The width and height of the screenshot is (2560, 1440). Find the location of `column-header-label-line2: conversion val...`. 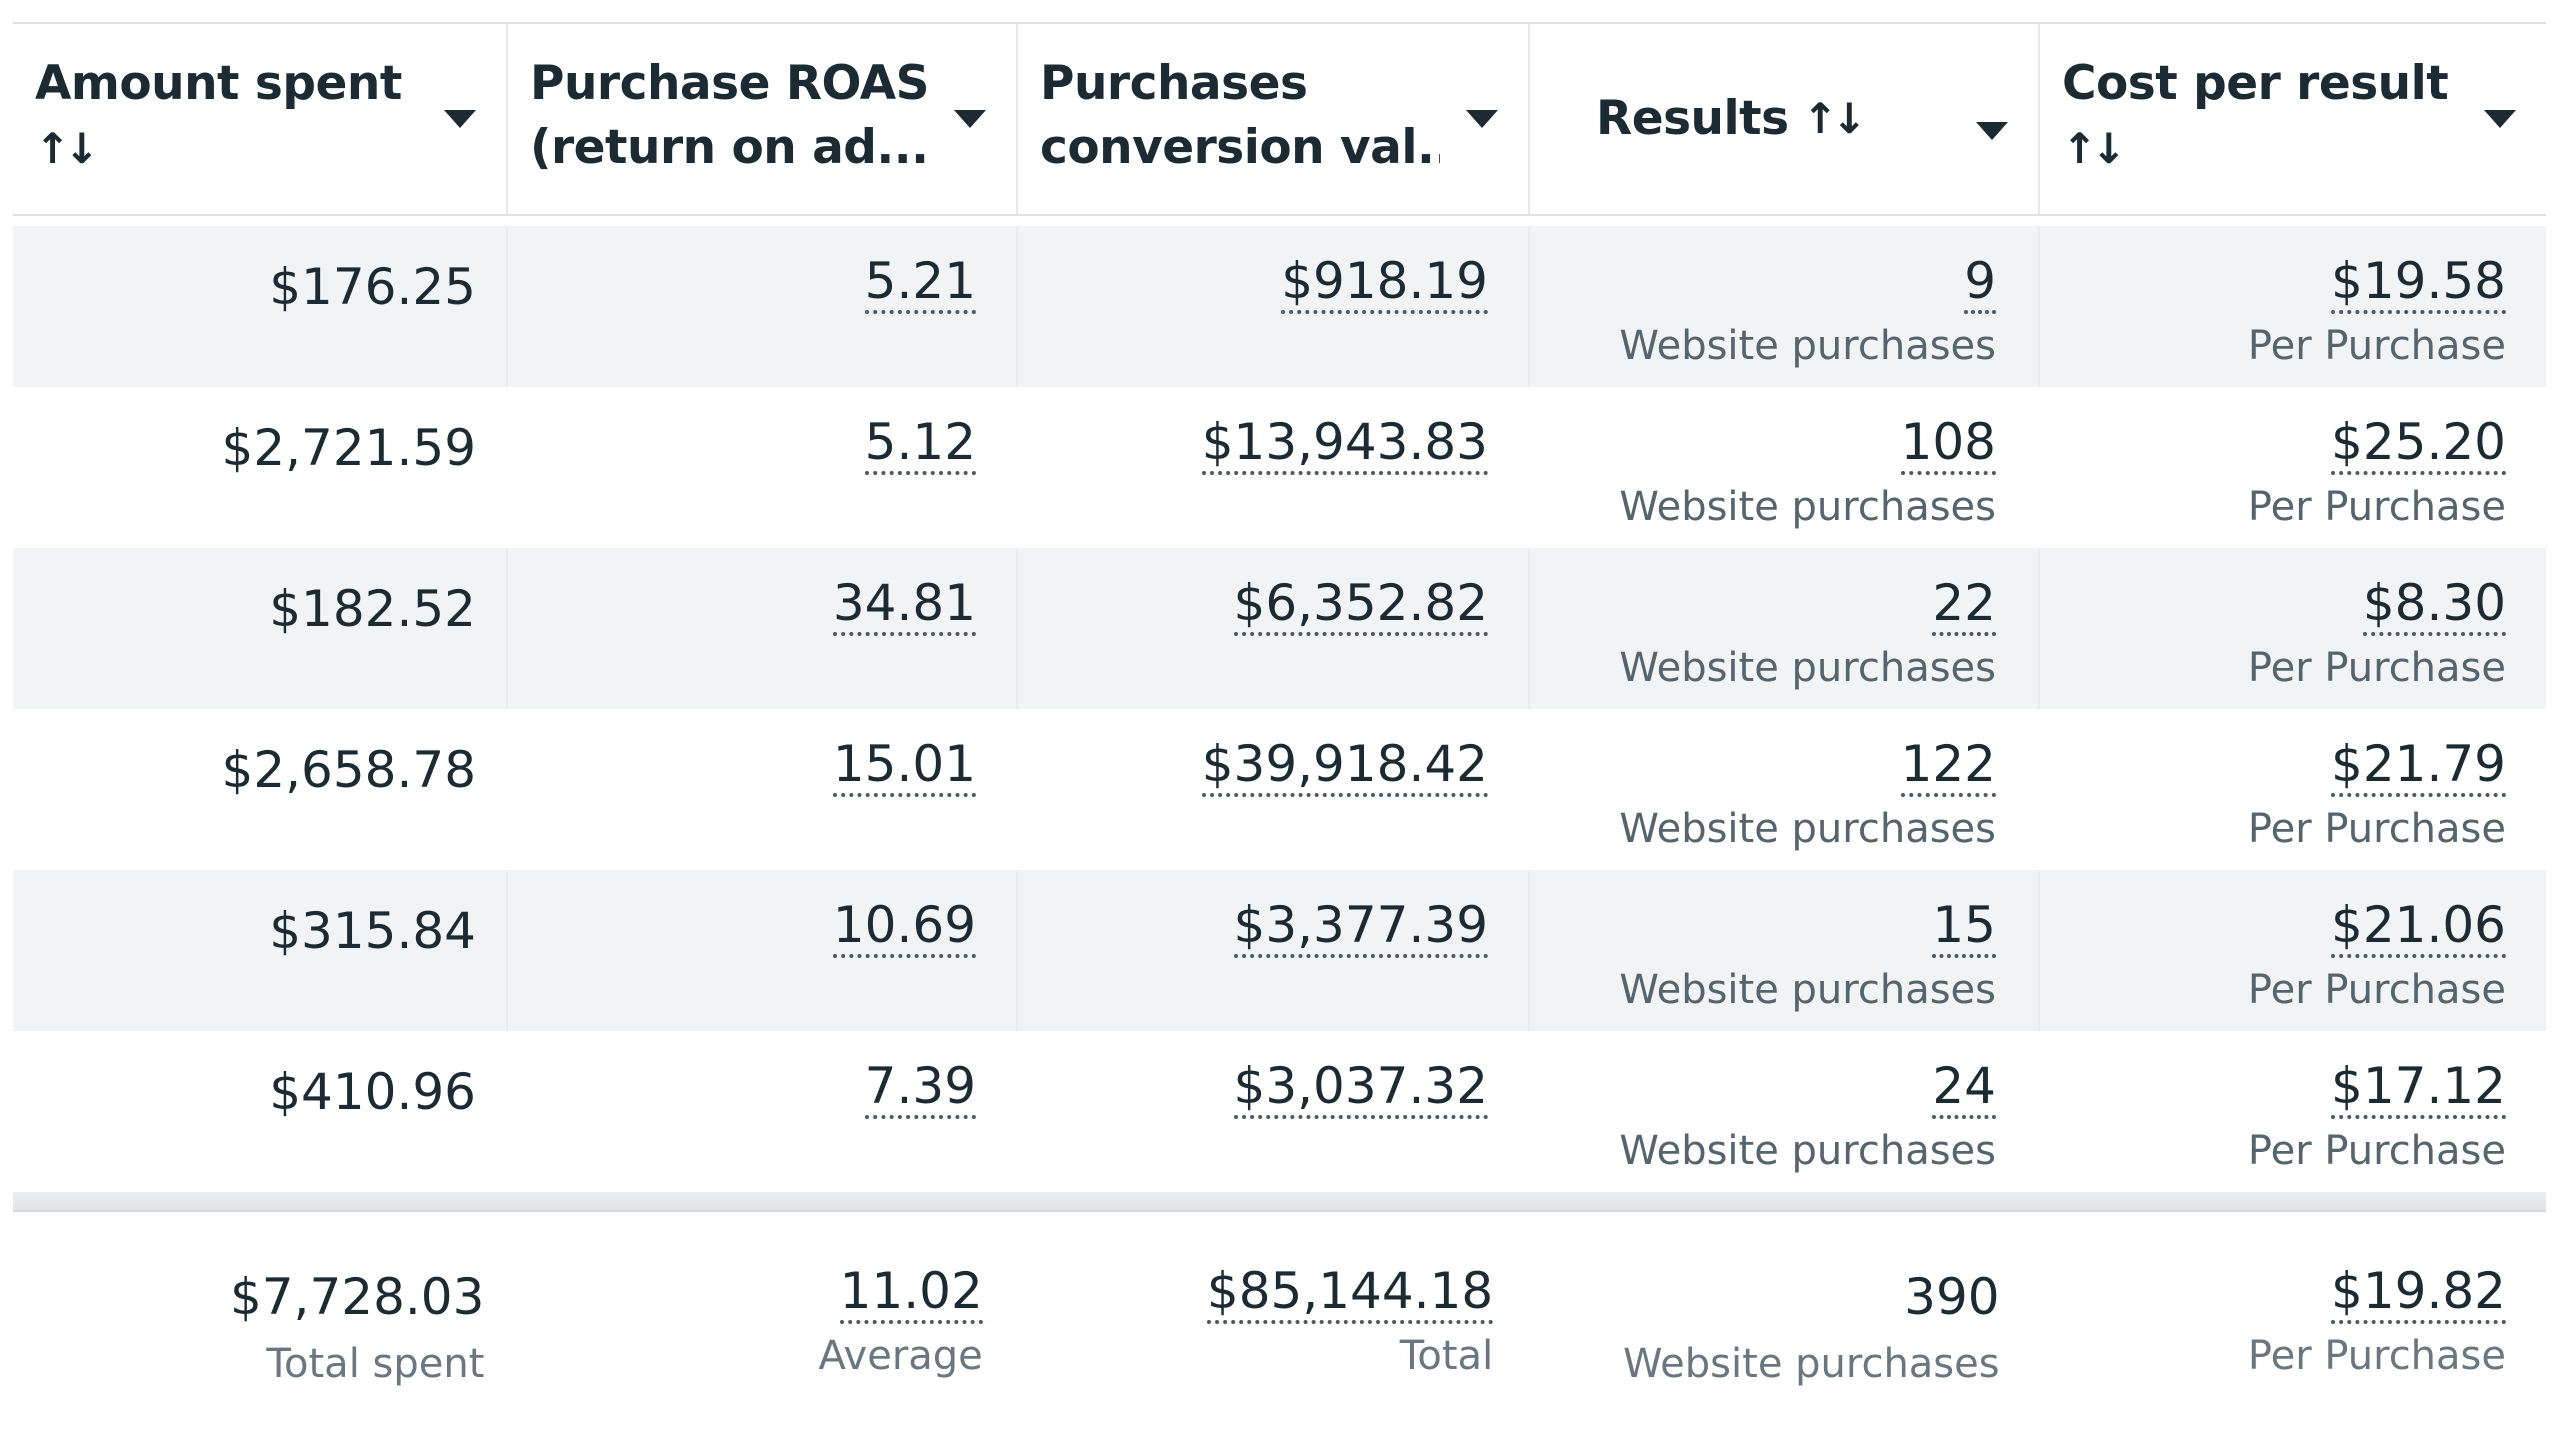

column-header-label-line2: conversion val... is located at coordinates (1240, 147).